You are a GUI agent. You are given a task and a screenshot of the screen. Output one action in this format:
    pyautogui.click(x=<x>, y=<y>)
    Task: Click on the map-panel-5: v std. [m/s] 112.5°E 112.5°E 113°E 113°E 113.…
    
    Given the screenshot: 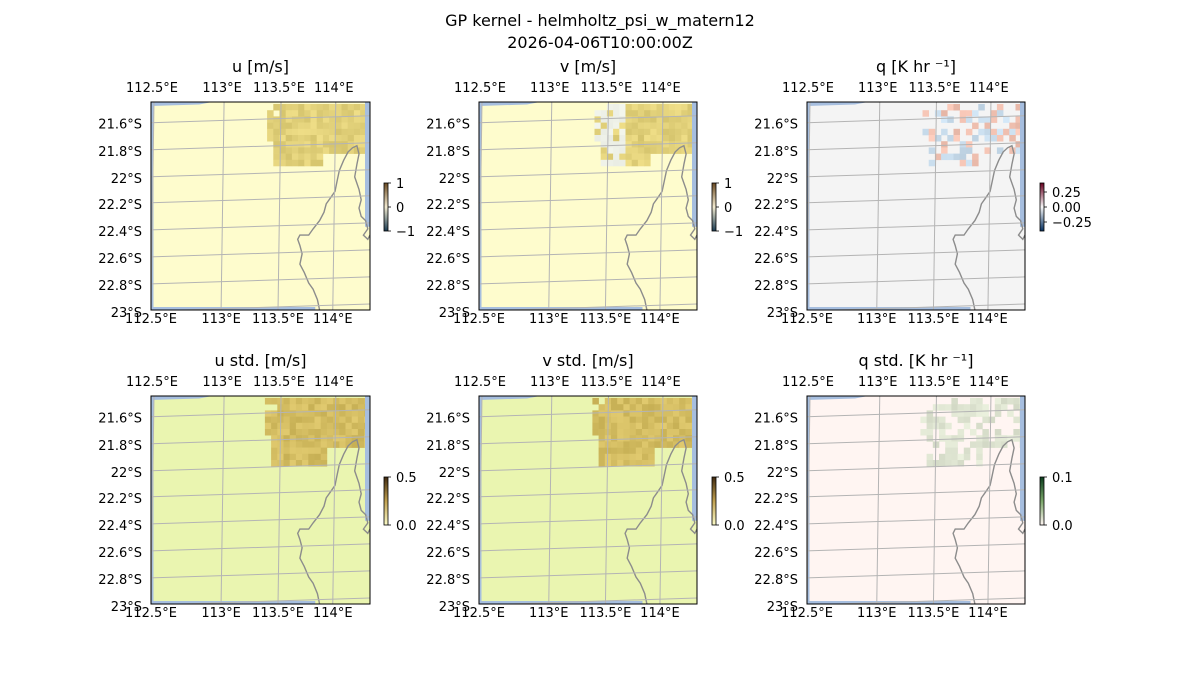 What is the action you would take?
    pyautogui.click(x=585, y=486)
    